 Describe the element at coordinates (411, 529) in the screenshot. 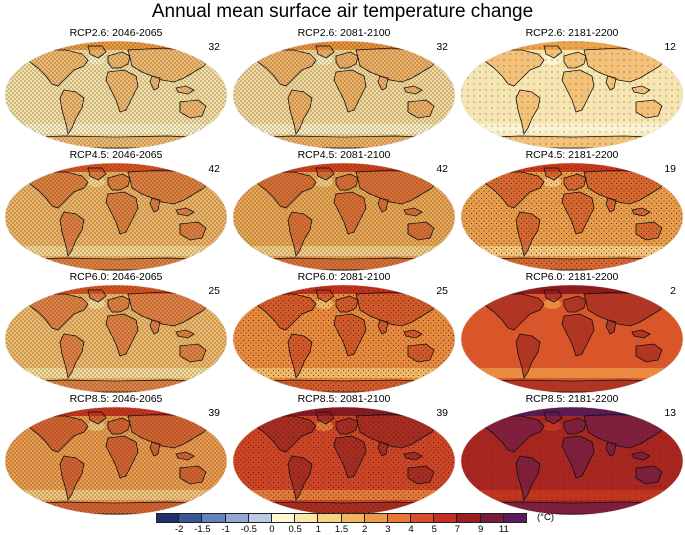

I see `colorbar-tick-label: 4` at that location.